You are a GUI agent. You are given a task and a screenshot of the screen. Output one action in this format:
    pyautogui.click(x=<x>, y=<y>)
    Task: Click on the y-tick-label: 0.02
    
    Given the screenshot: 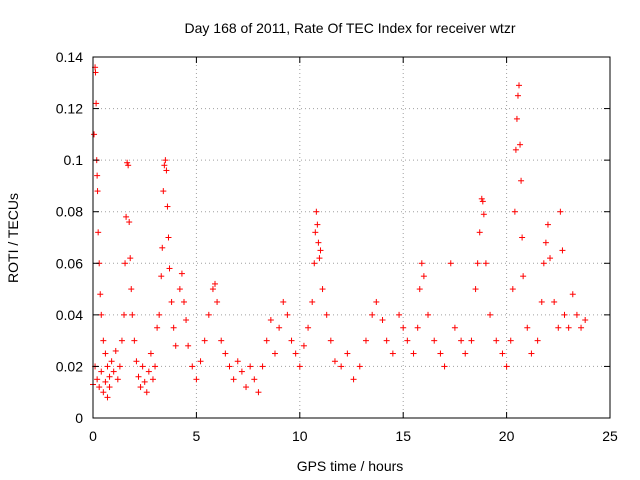 What is the action you would take?
    pyautogui.click(x=69, y=366)
    